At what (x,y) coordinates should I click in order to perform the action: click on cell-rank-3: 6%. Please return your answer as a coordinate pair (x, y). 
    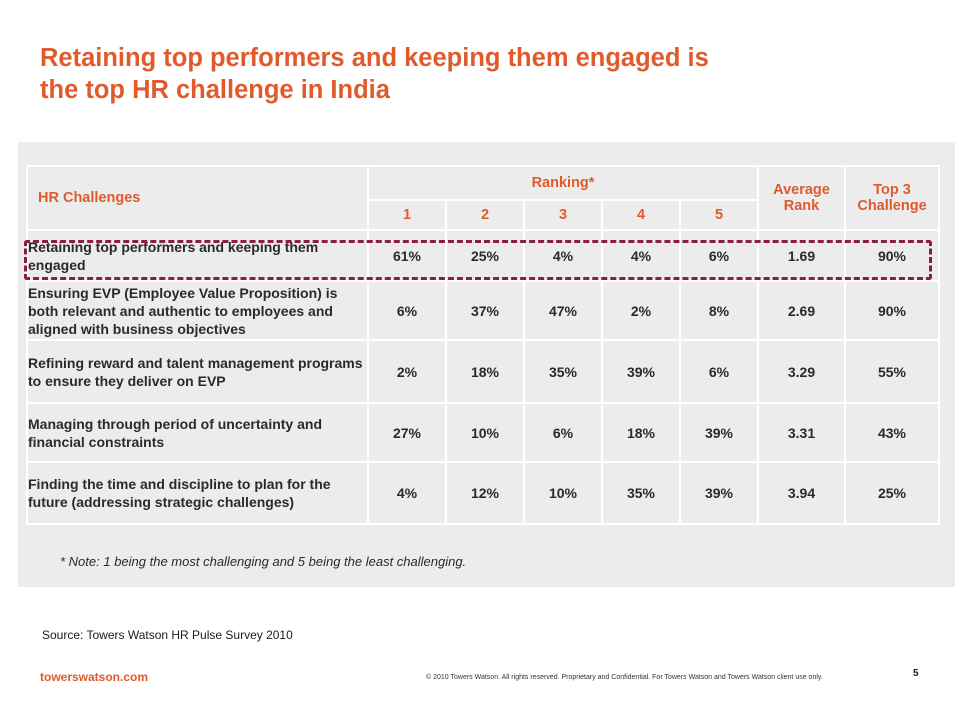
    Looking at the image, I should click on (563, 432).